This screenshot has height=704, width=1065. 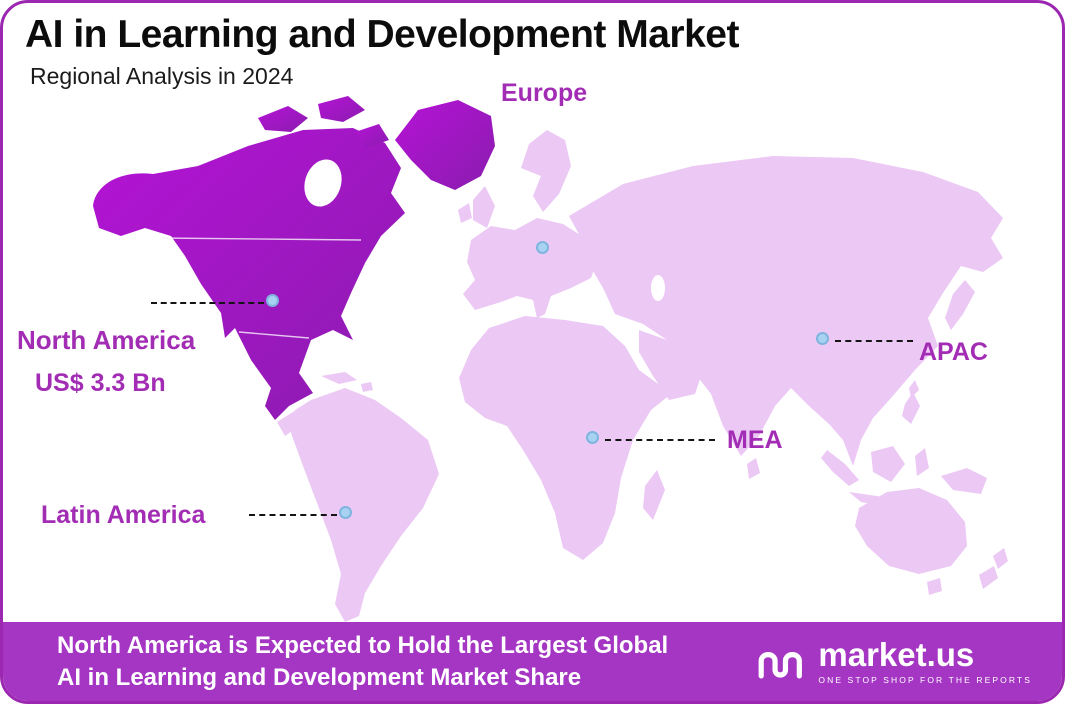 I want to click on region-central-america, so click(x=295, y=420).